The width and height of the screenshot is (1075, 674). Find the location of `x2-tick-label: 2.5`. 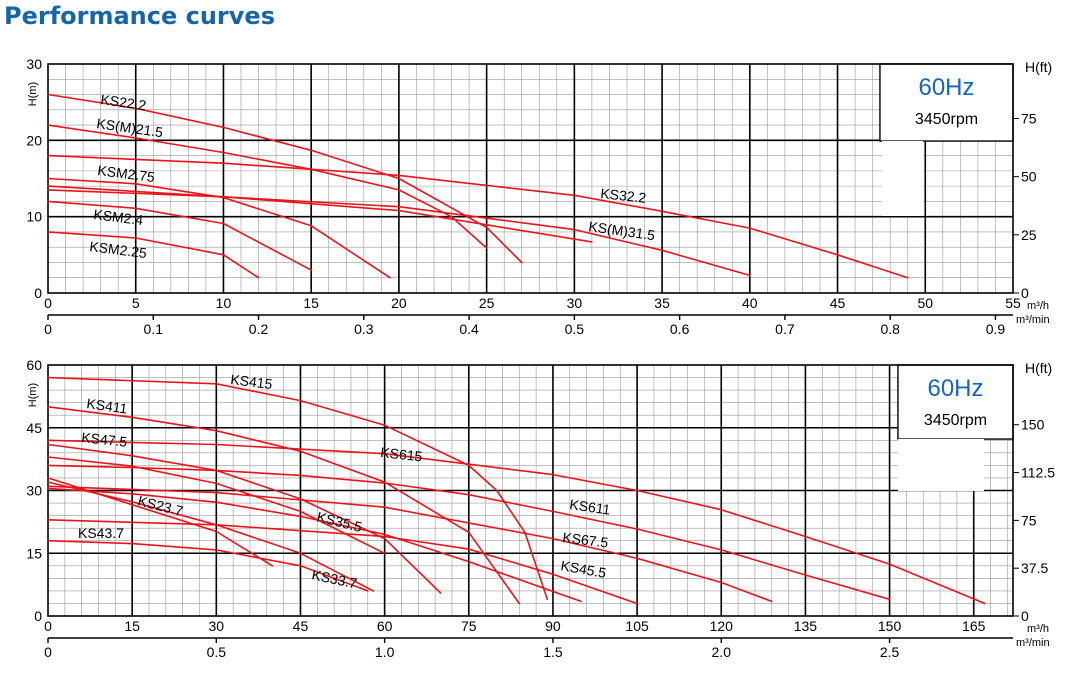

x2-tick-label: 2.5 is located at coordinates (890, 652).